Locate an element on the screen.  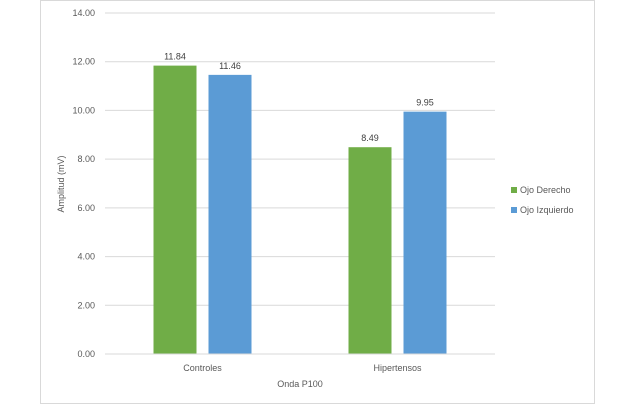
x-axis-title: Onda P100 is located at coordinates (300, 384).